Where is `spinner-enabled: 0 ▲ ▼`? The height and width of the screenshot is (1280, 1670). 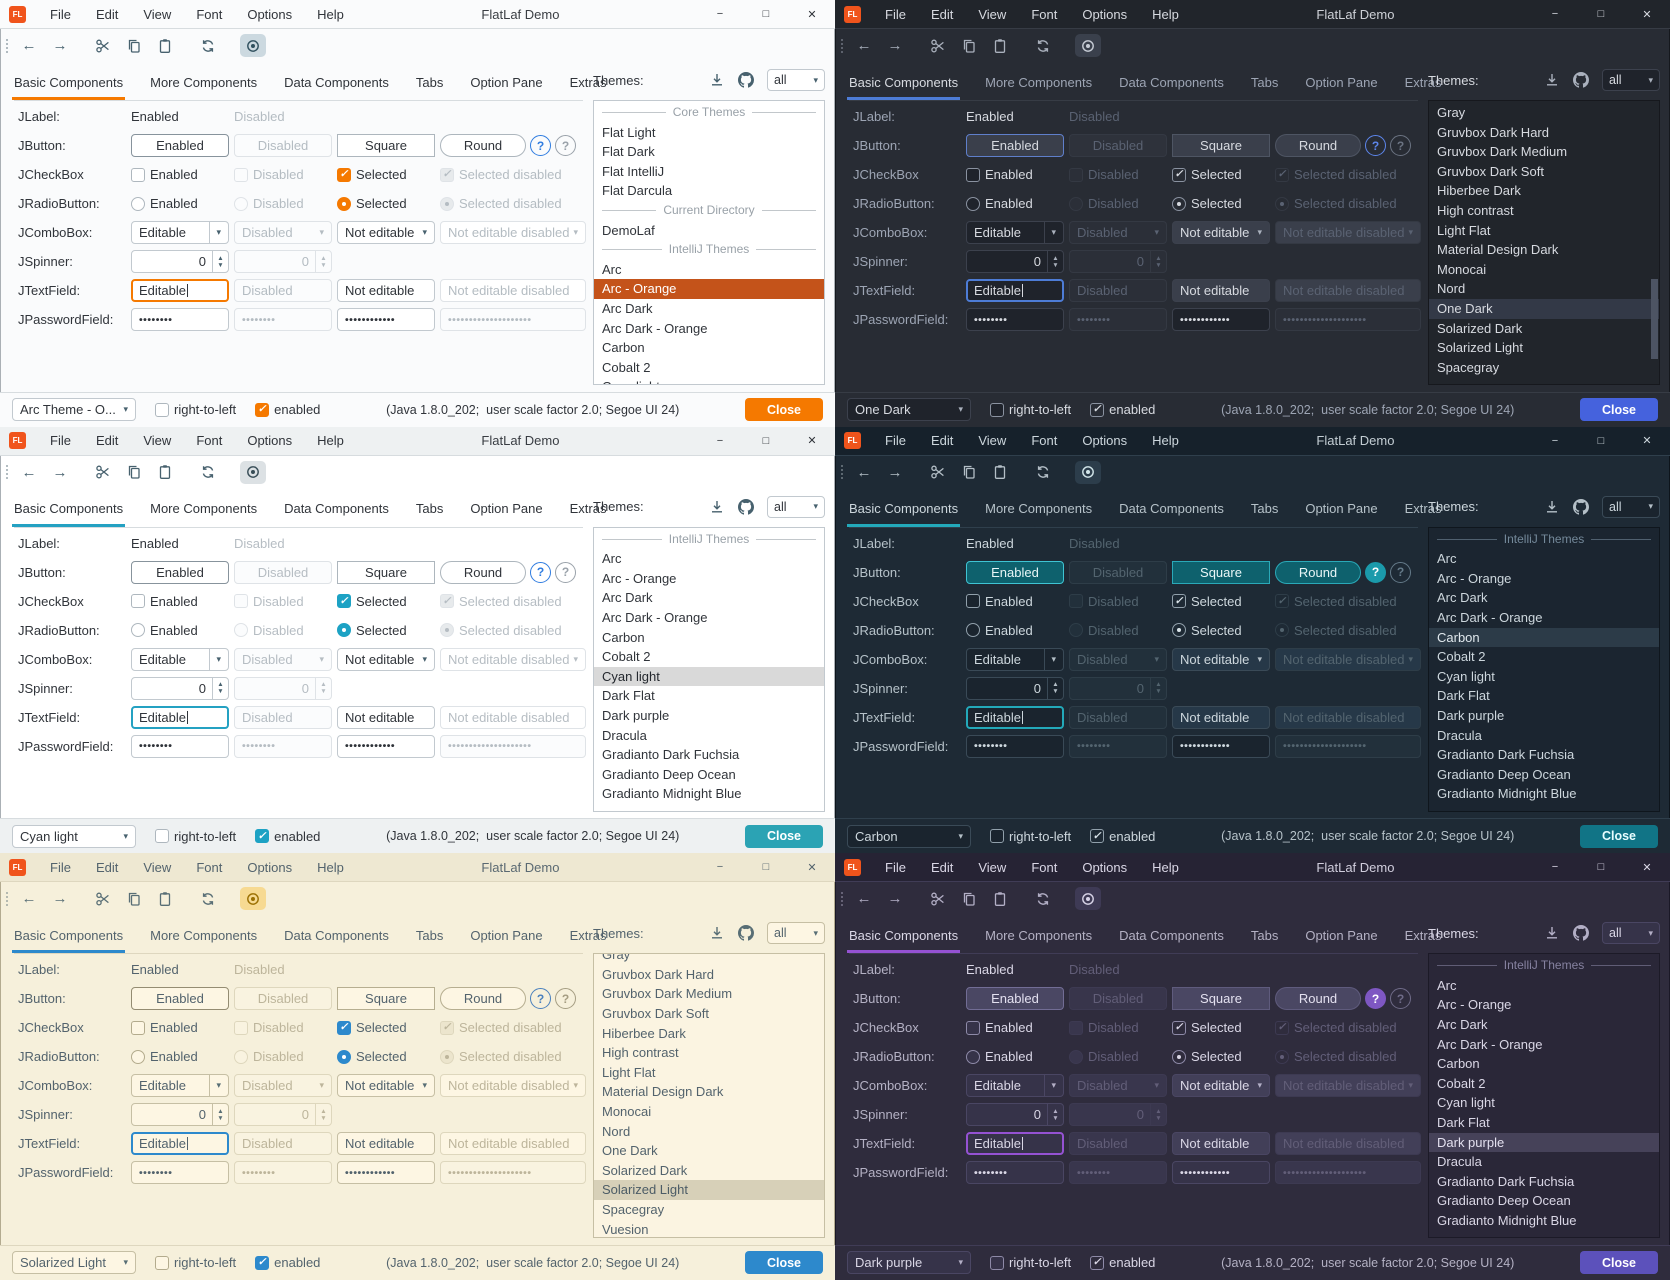 spinner-enabled: 0 ▲ ▼ is located at coordinates (180, 261).